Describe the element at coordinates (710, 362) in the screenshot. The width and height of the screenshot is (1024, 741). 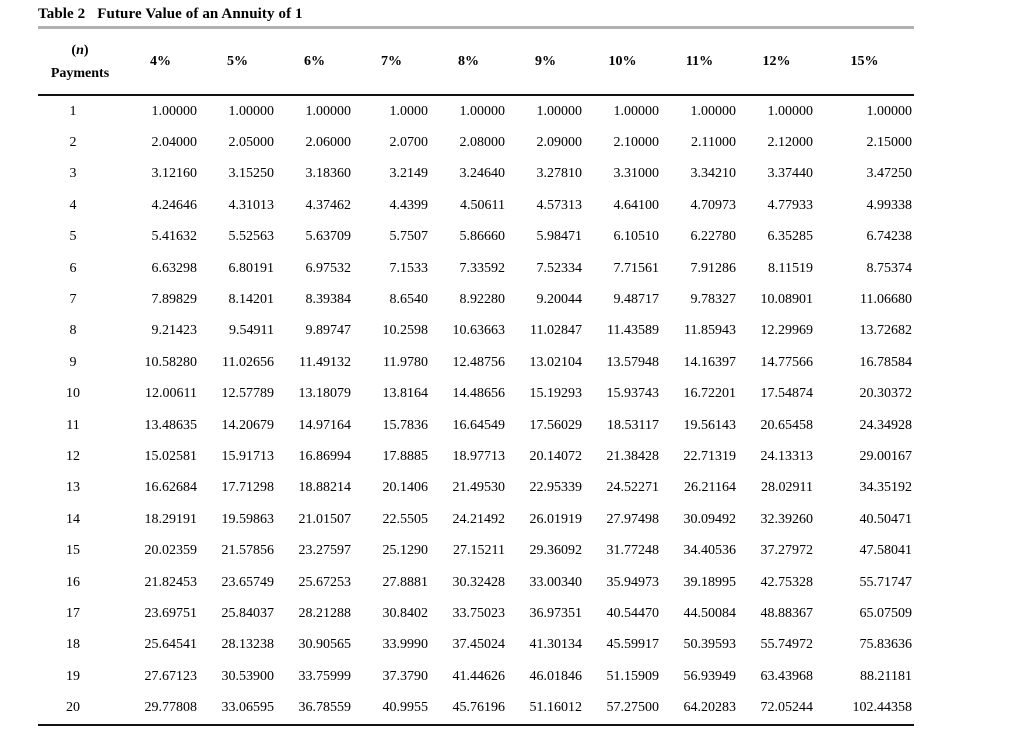
I see `value-cell: 14.16397` at that location.